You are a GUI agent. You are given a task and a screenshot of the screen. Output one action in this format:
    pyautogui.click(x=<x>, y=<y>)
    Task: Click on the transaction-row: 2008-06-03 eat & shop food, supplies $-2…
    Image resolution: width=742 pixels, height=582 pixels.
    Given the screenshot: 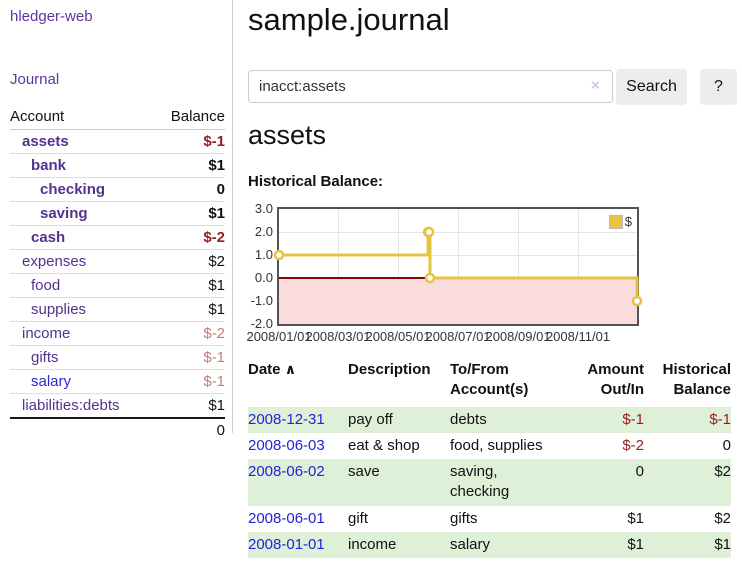 What is the action you would take?
    pyautogui.click(x=489, y=446)
    